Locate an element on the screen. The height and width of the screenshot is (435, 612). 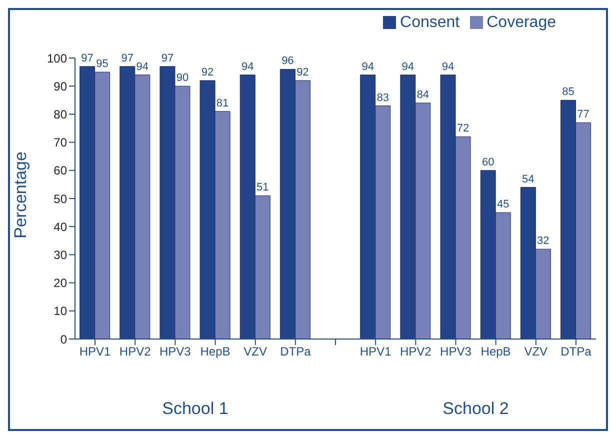
data-label: 77 is located at coordinates (583, 114).